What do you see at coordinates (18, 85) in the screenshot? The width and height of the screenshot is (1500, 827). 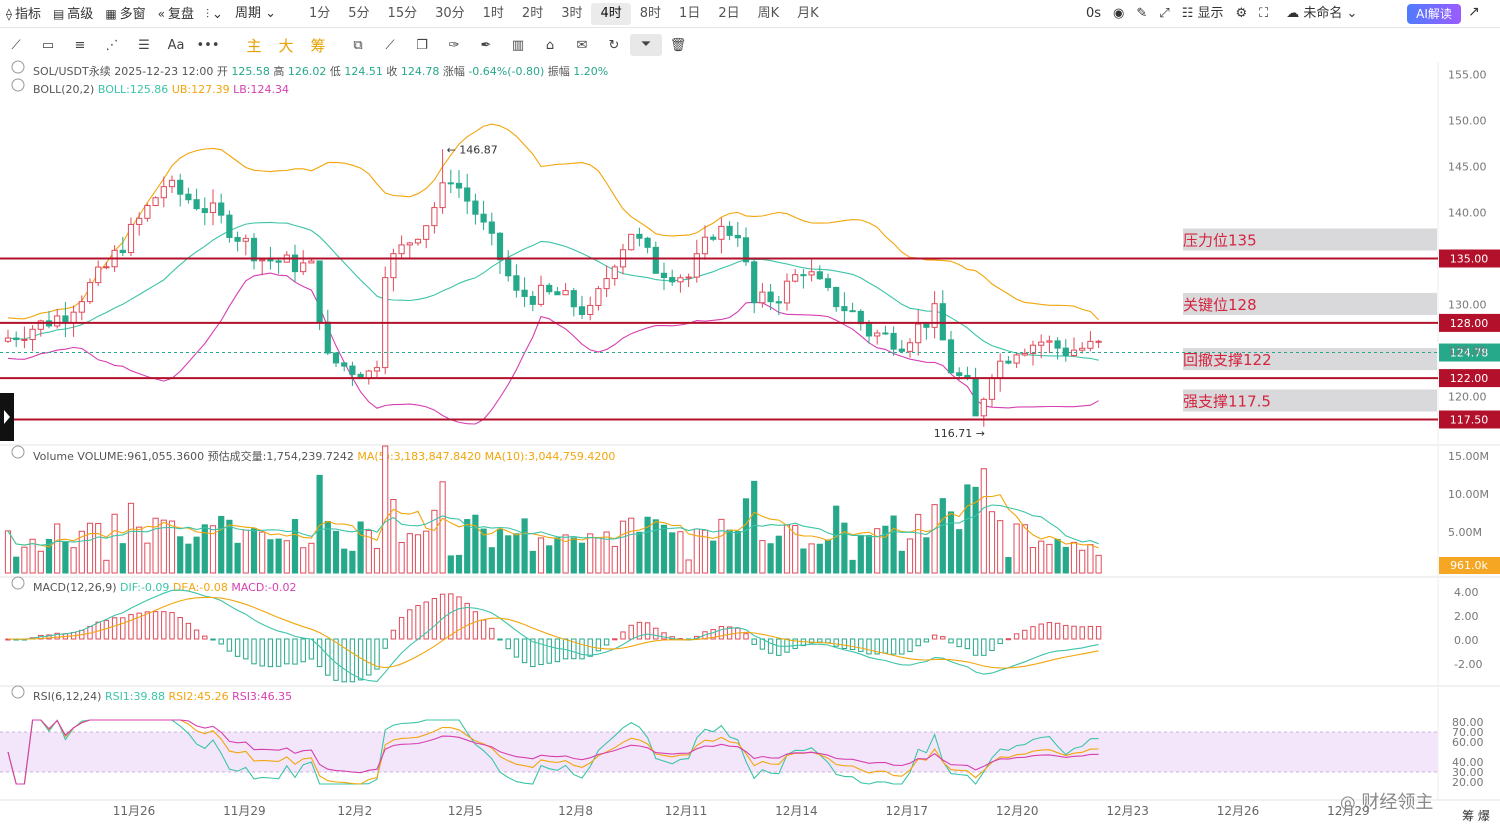 I see `eye-icon` at bounding box center [18, 85].